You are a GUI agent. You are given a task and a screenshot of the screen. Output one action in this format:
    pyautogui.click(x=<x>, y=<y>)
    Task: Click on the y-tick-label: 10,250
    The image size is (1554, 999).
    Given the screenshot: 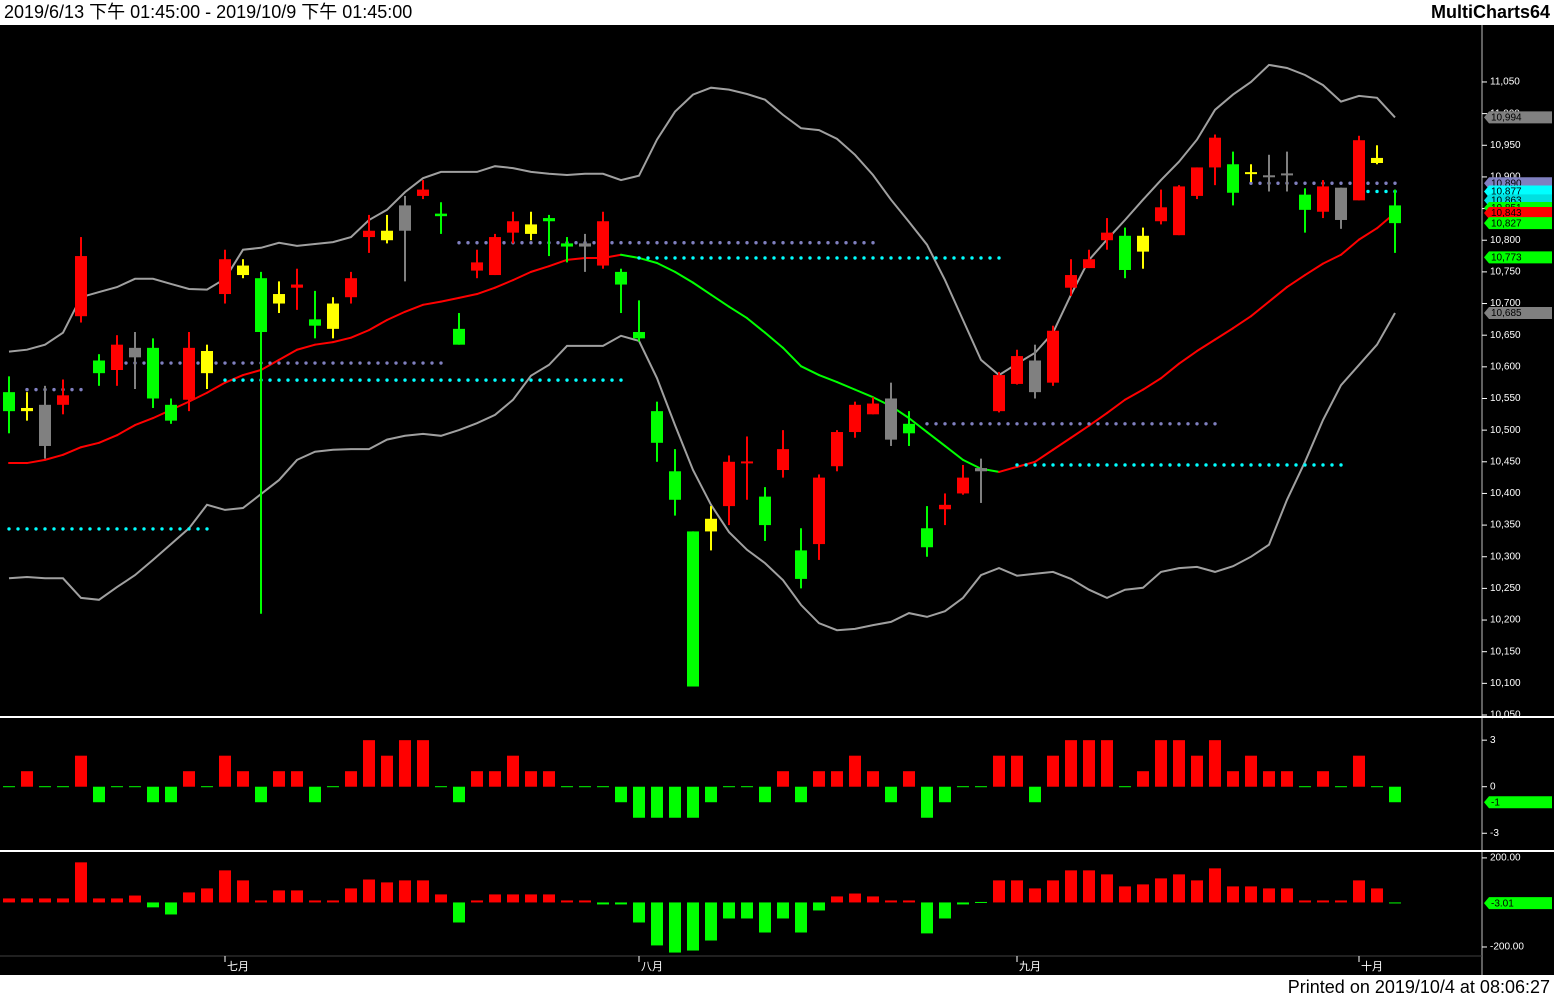 What is the action you would take?
    pyautogui.click(x=1505, y=588)
    